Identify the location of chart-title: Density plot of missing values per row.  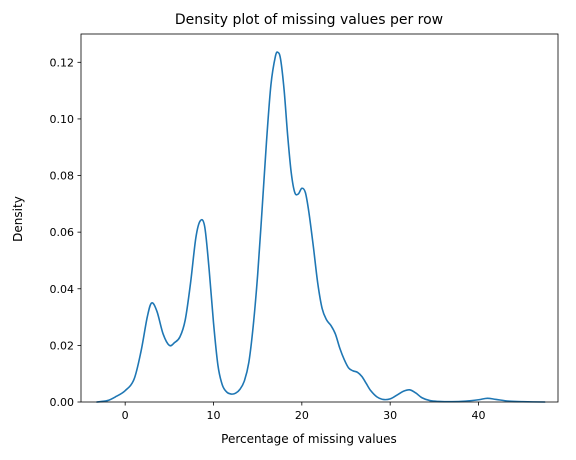
(309, 20).